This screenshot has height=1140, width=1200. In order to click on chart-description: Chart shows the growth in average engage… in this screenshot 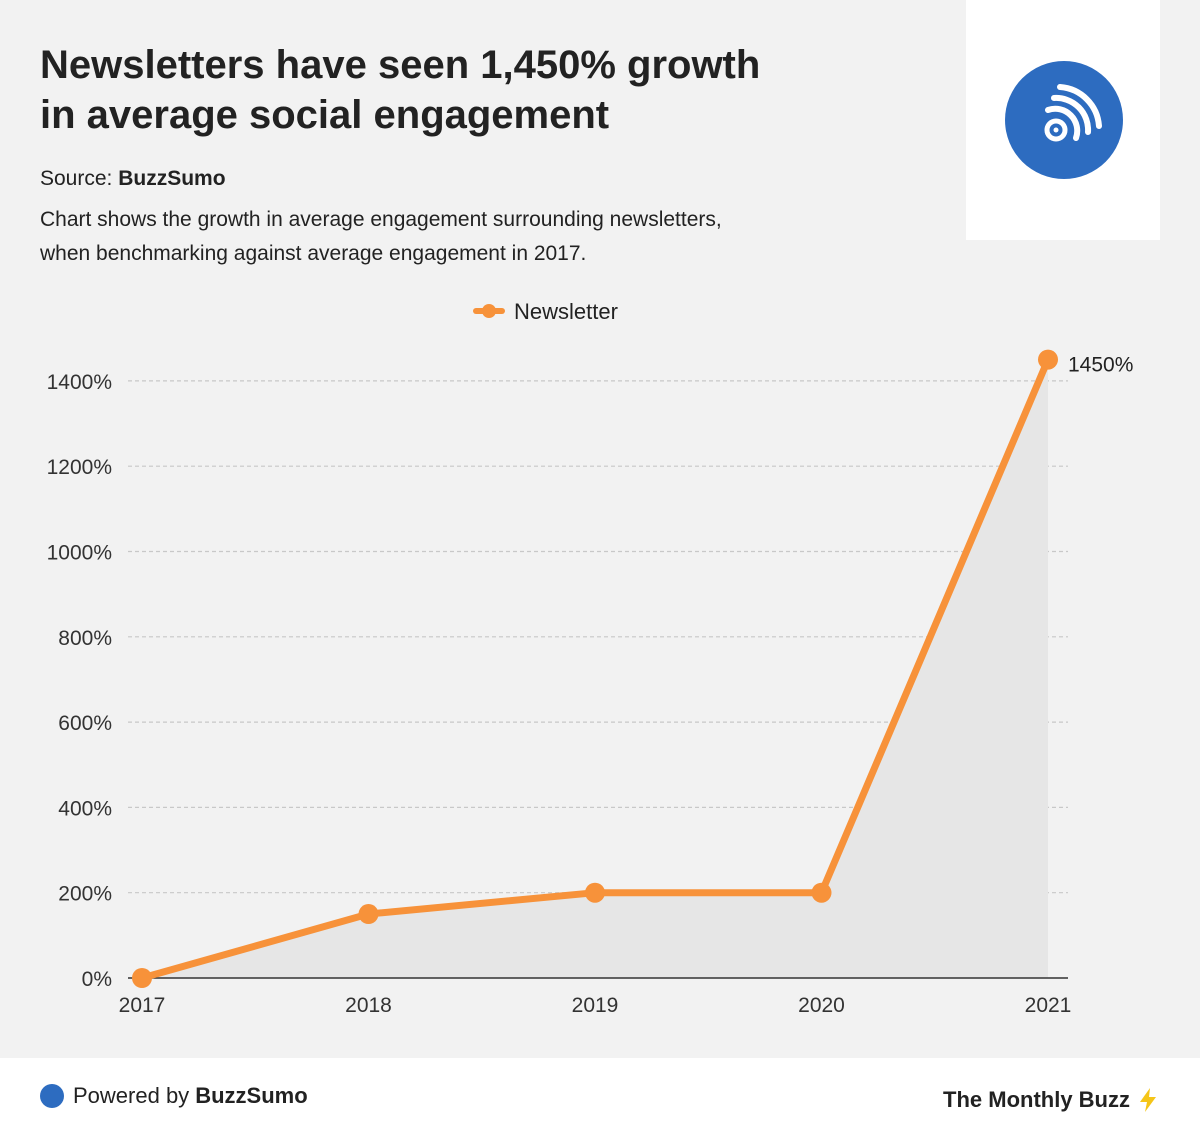, I will do `click(480, 237)`.